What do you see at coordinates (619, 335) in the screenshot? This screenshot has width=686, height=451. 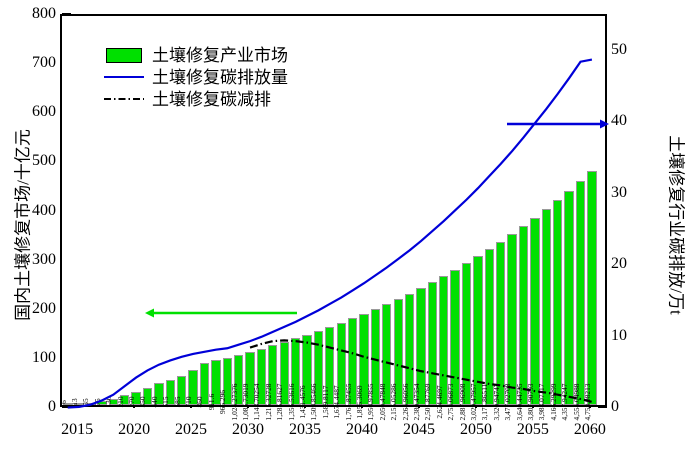 I see `y-tick-label-right: 10` at bounding box center [619, 335].